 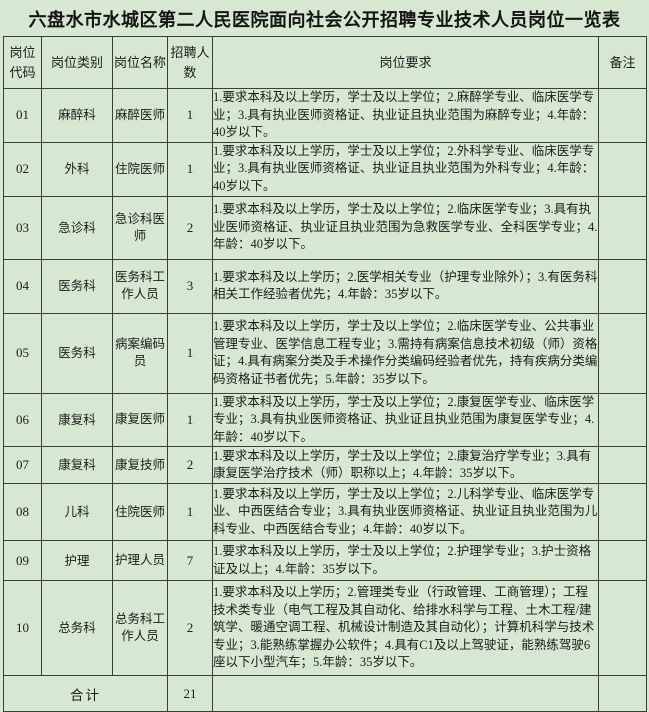 I want to click on job-name-cell: 医务科工作人员, so click(x=140, y=286).